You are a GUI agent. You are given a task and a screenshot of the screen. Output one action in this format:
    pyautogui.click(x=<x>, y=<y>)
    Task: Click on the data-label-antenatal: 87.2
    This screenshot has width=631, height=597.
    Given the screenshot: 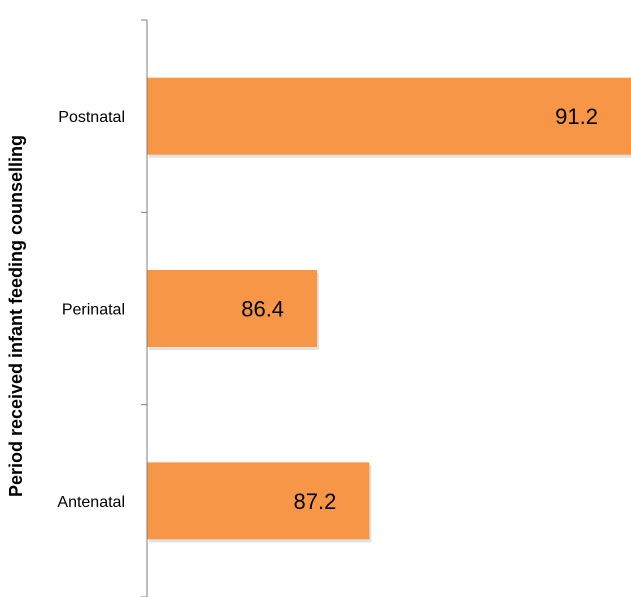 What is the action you would take?
    pyautogui.click(x=315, y=501)
    